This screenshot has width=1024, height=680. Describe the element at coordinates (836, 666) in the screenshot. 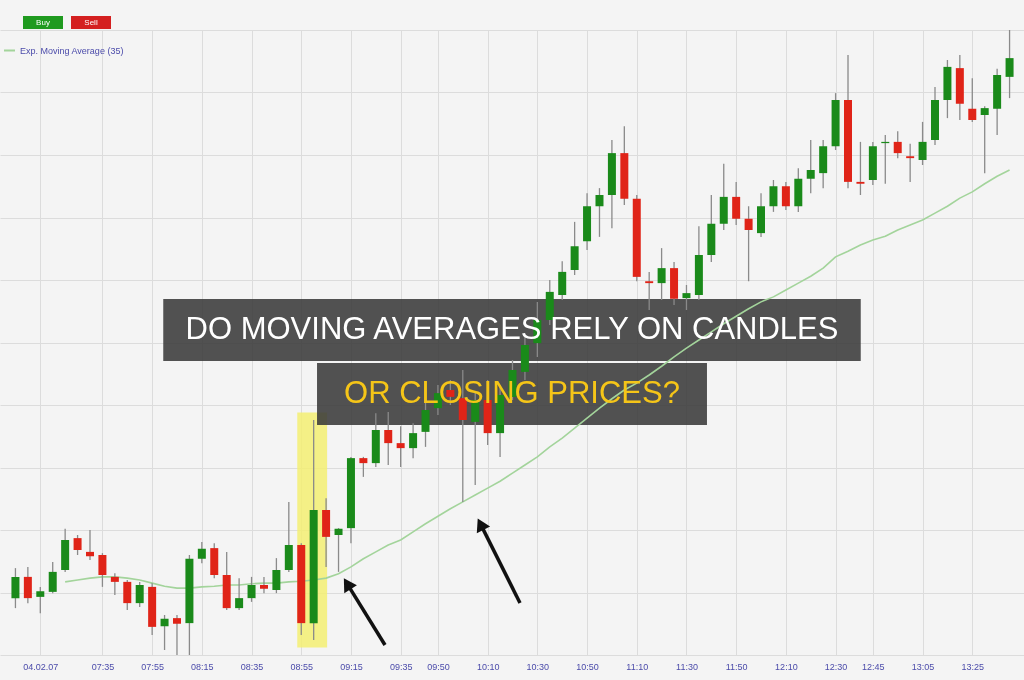

I see `x-tick-label: 12:30` at that location.